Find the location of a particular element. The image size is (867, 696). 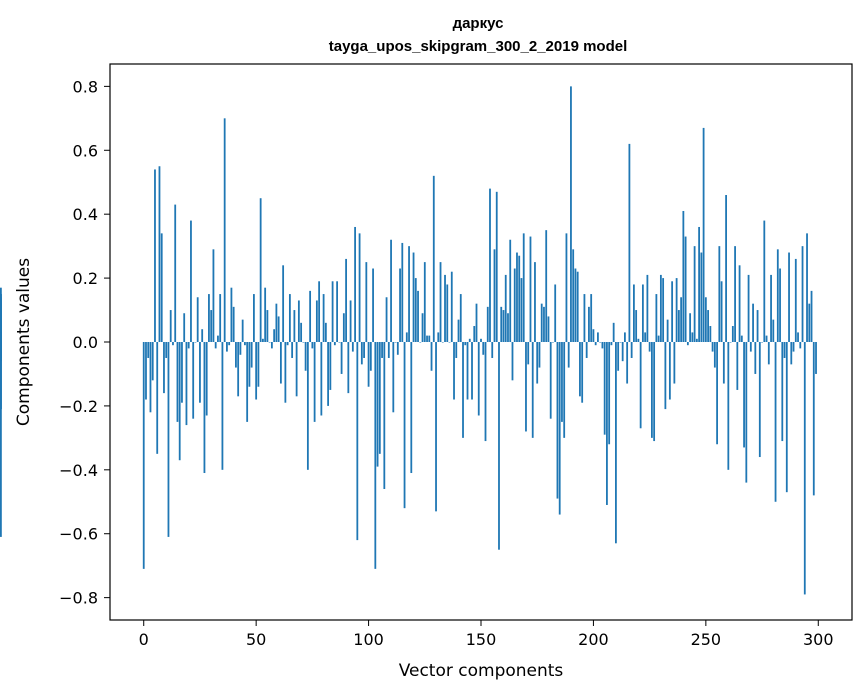

y-tick-label: −0.2 is located at coordinates (78, 406).